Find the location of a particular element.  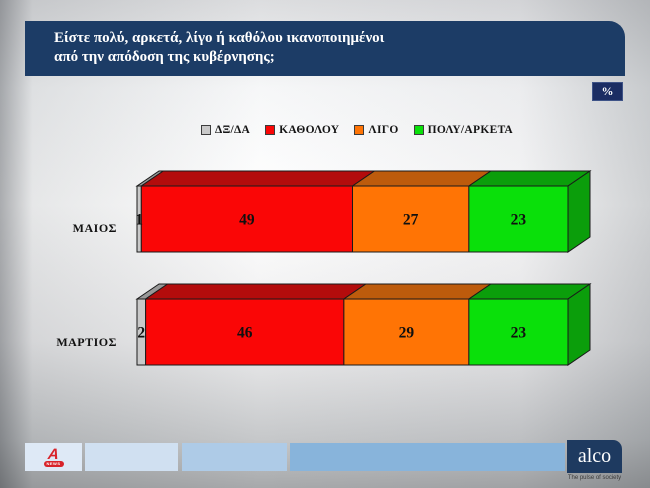

bar-value-label: 29 is located at coordinates (407, 333).